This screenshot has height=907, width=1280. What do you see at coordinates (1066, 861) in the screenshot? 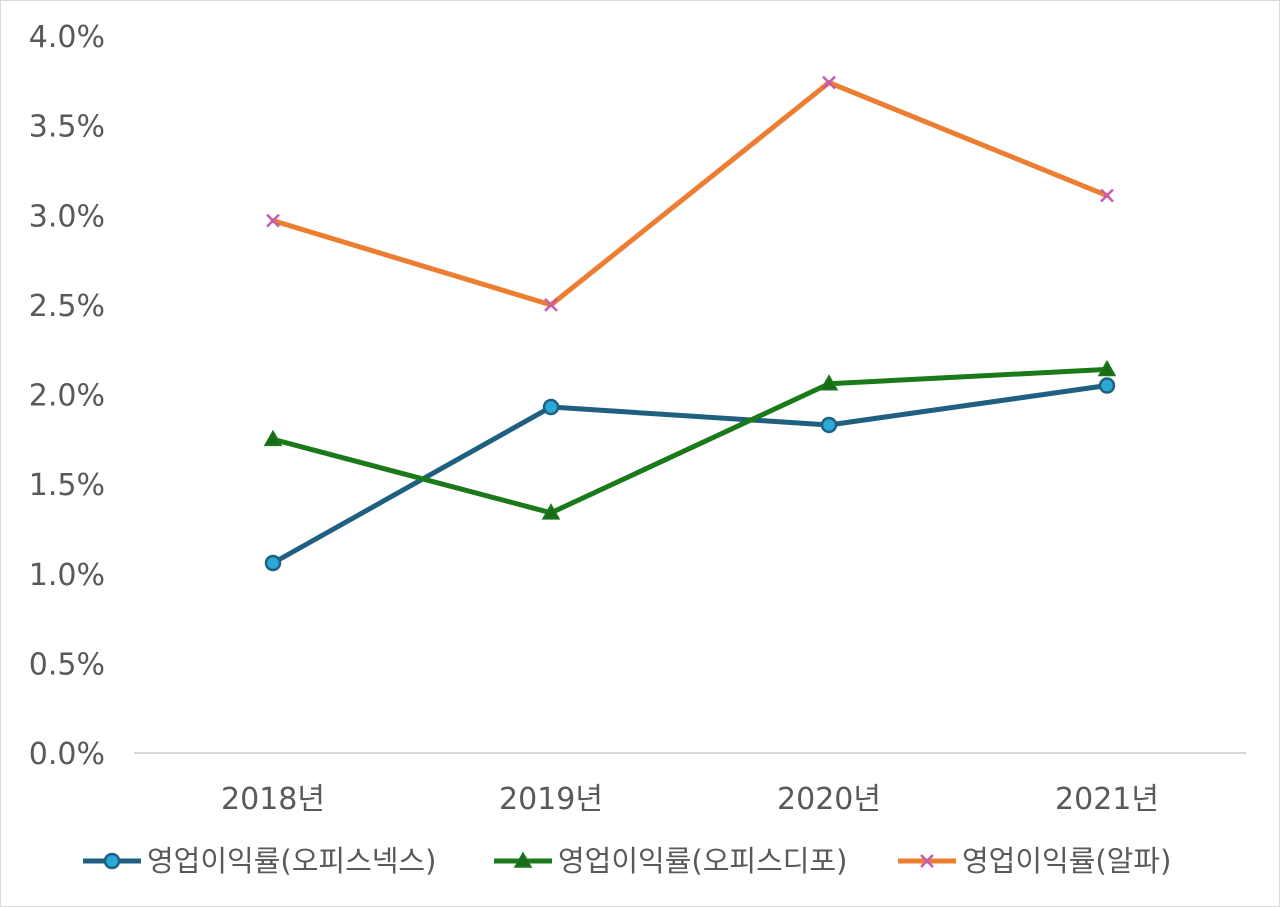
I see `legend-label: 영업이익률(알파)` at bounding box center [1066, 861].